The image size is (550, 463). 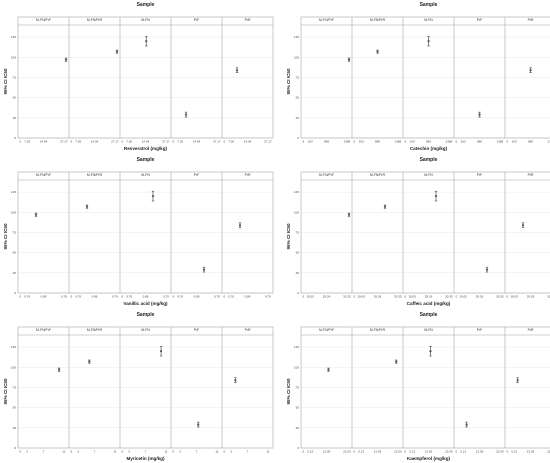 I want to click on x-tick-label: 5.13, so click(x=361, y=452).